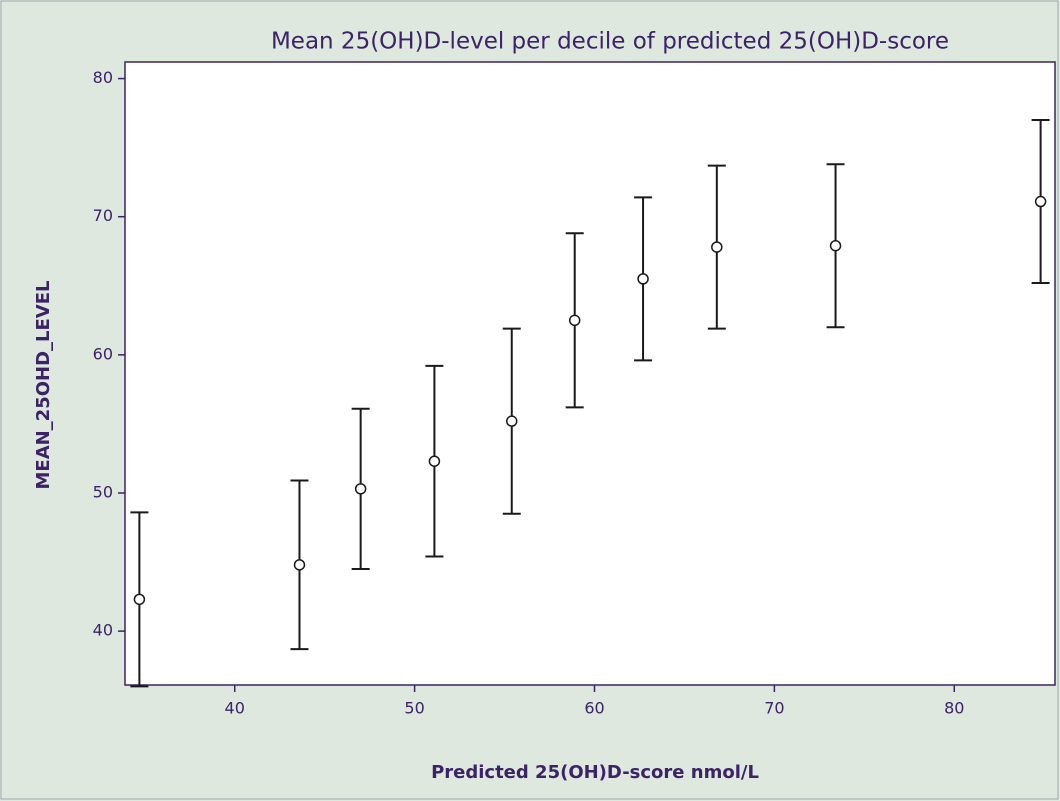  I want to click on x-tick-label: 40, so click(235, 708).